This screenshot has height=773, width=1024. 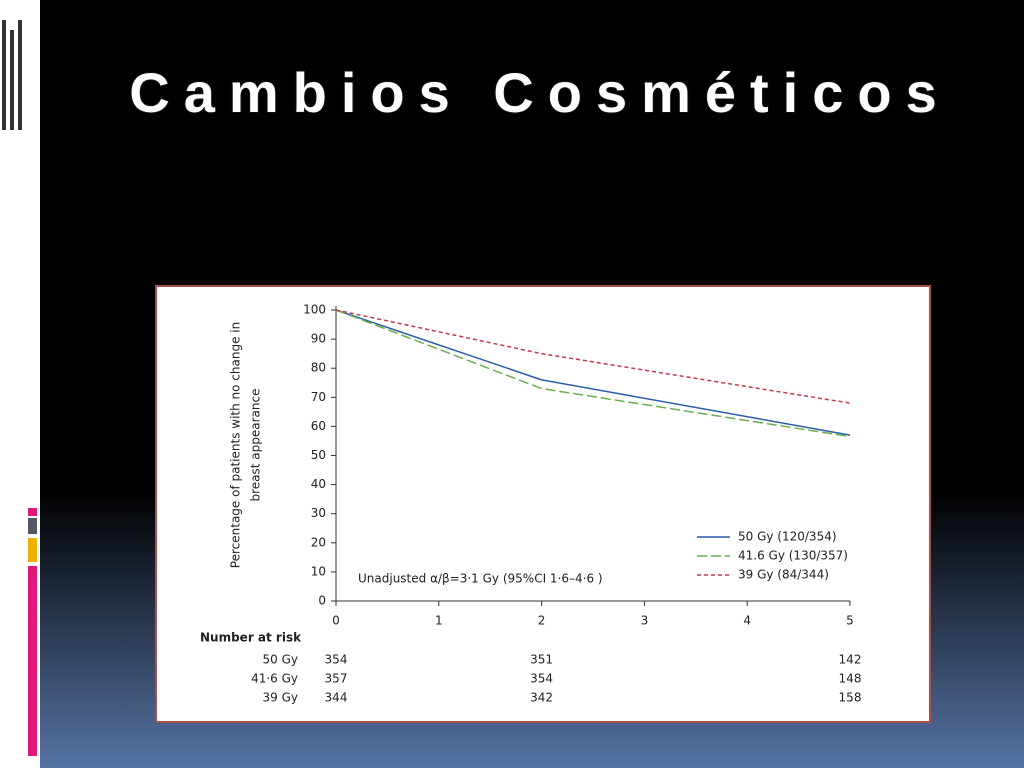 I want to click on risk-row-label: 39 Gy, so click(x=280, y=698).